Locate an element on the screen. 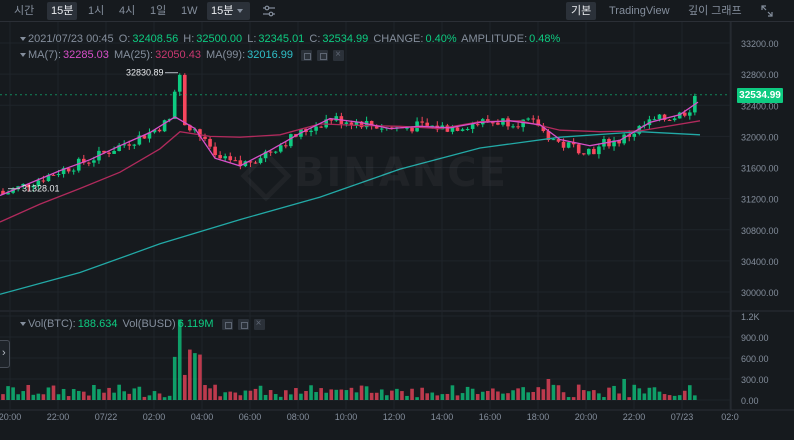 This screenshot has height=440, width=794. tf-1h: 1시 is located at coordinates (96, 11).